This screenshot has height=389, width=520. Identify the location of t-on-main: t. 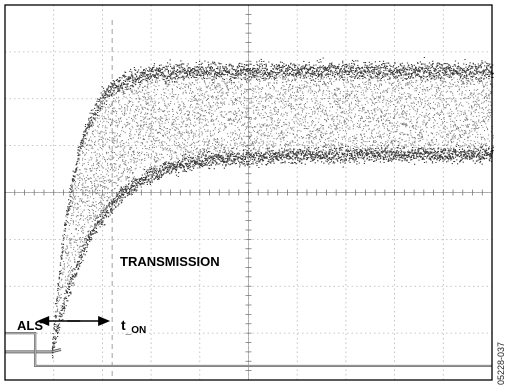
(123, 325).